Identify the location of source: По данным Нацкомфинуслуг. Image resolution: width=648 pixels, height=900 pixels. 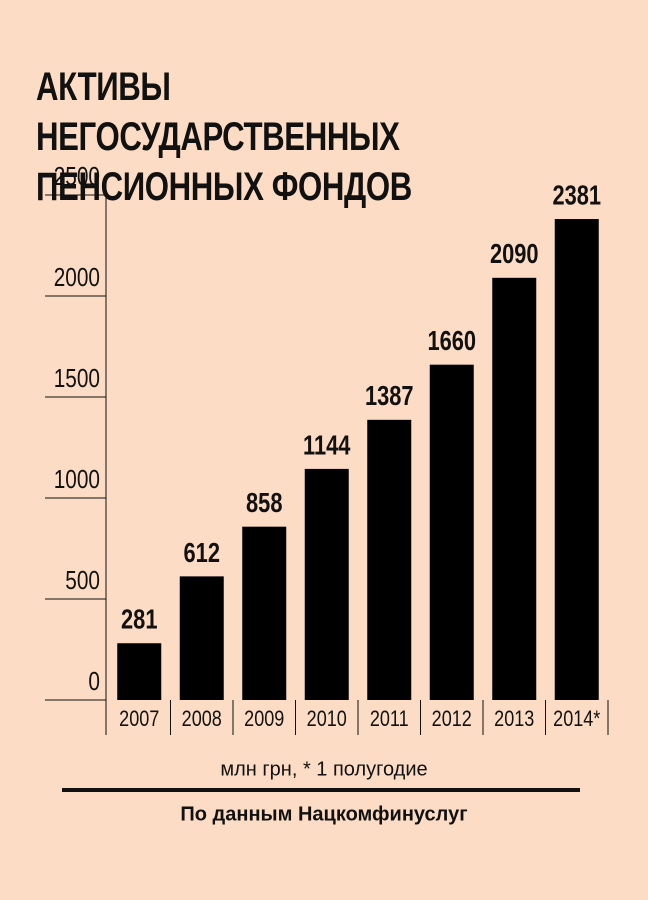
(323, 814).